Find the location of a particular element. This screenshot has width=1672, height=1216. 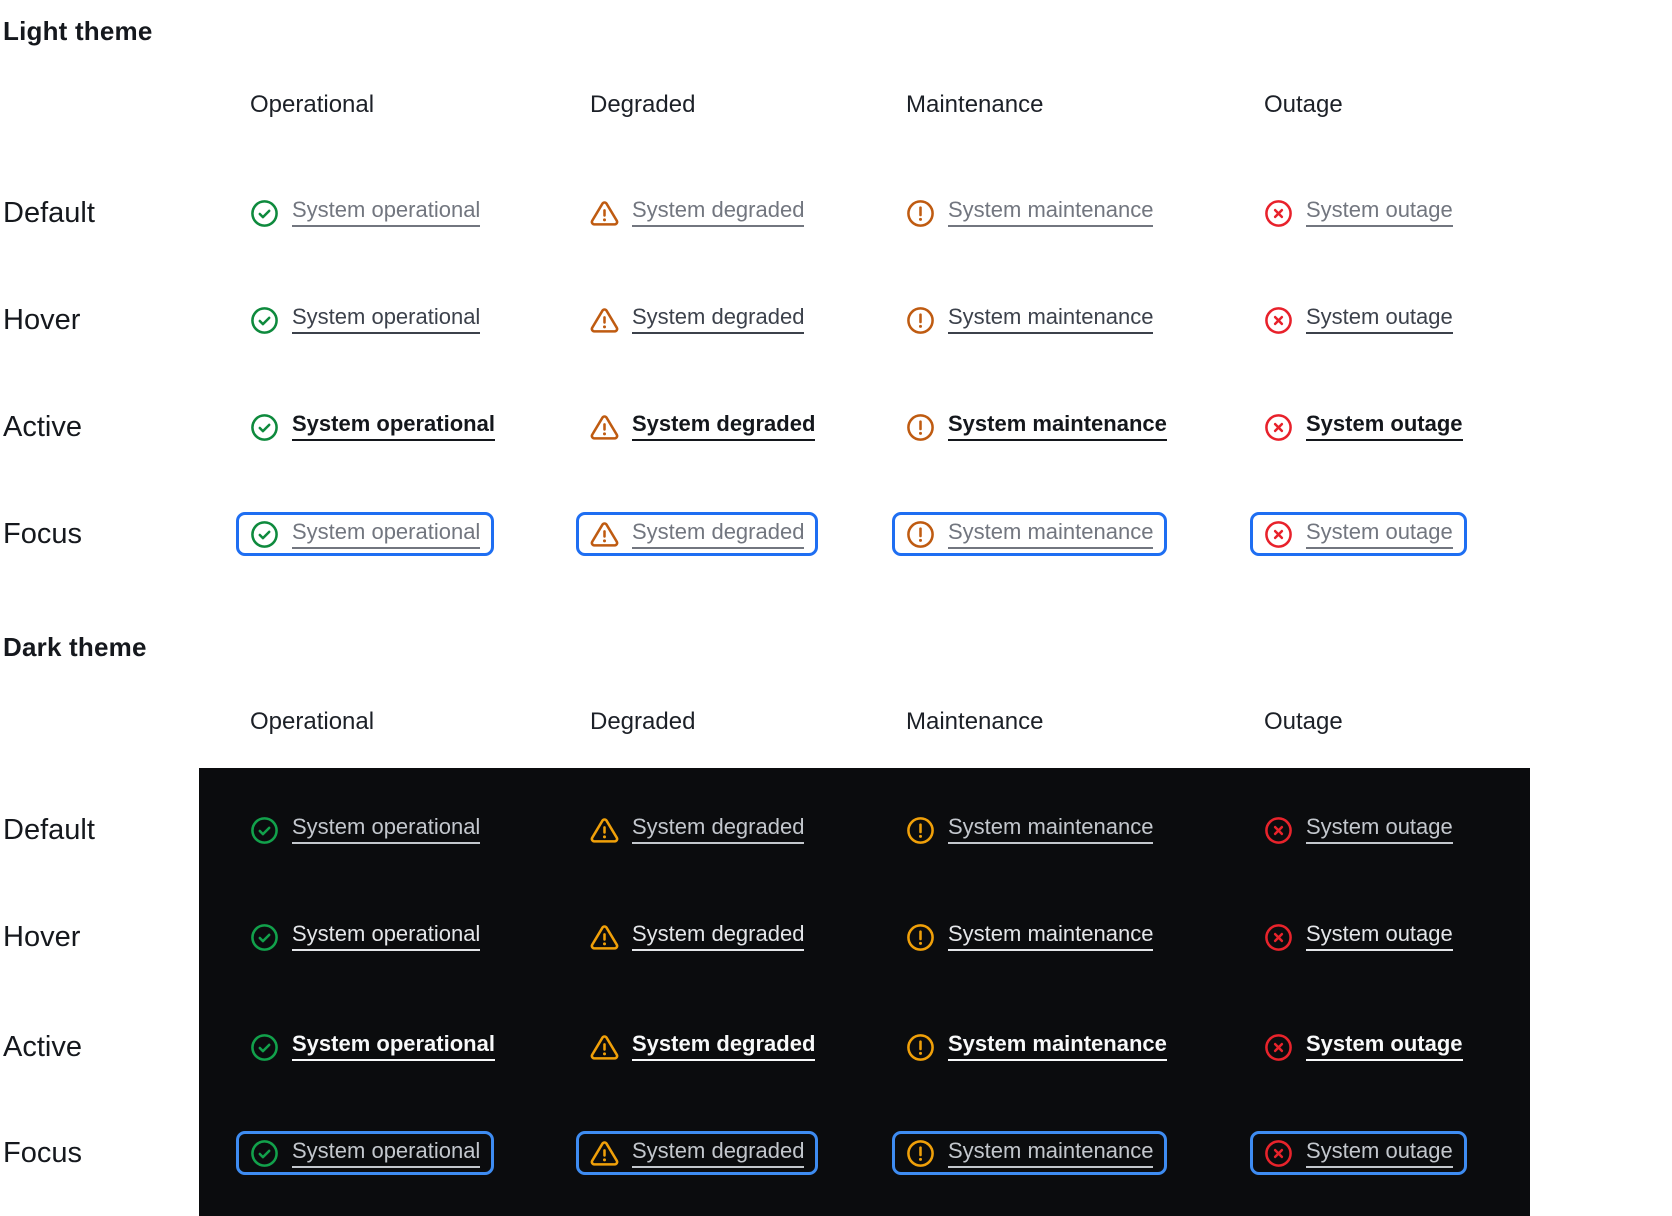

cell-light-hover-outage: System outage is located at coordinates (1358, 320).